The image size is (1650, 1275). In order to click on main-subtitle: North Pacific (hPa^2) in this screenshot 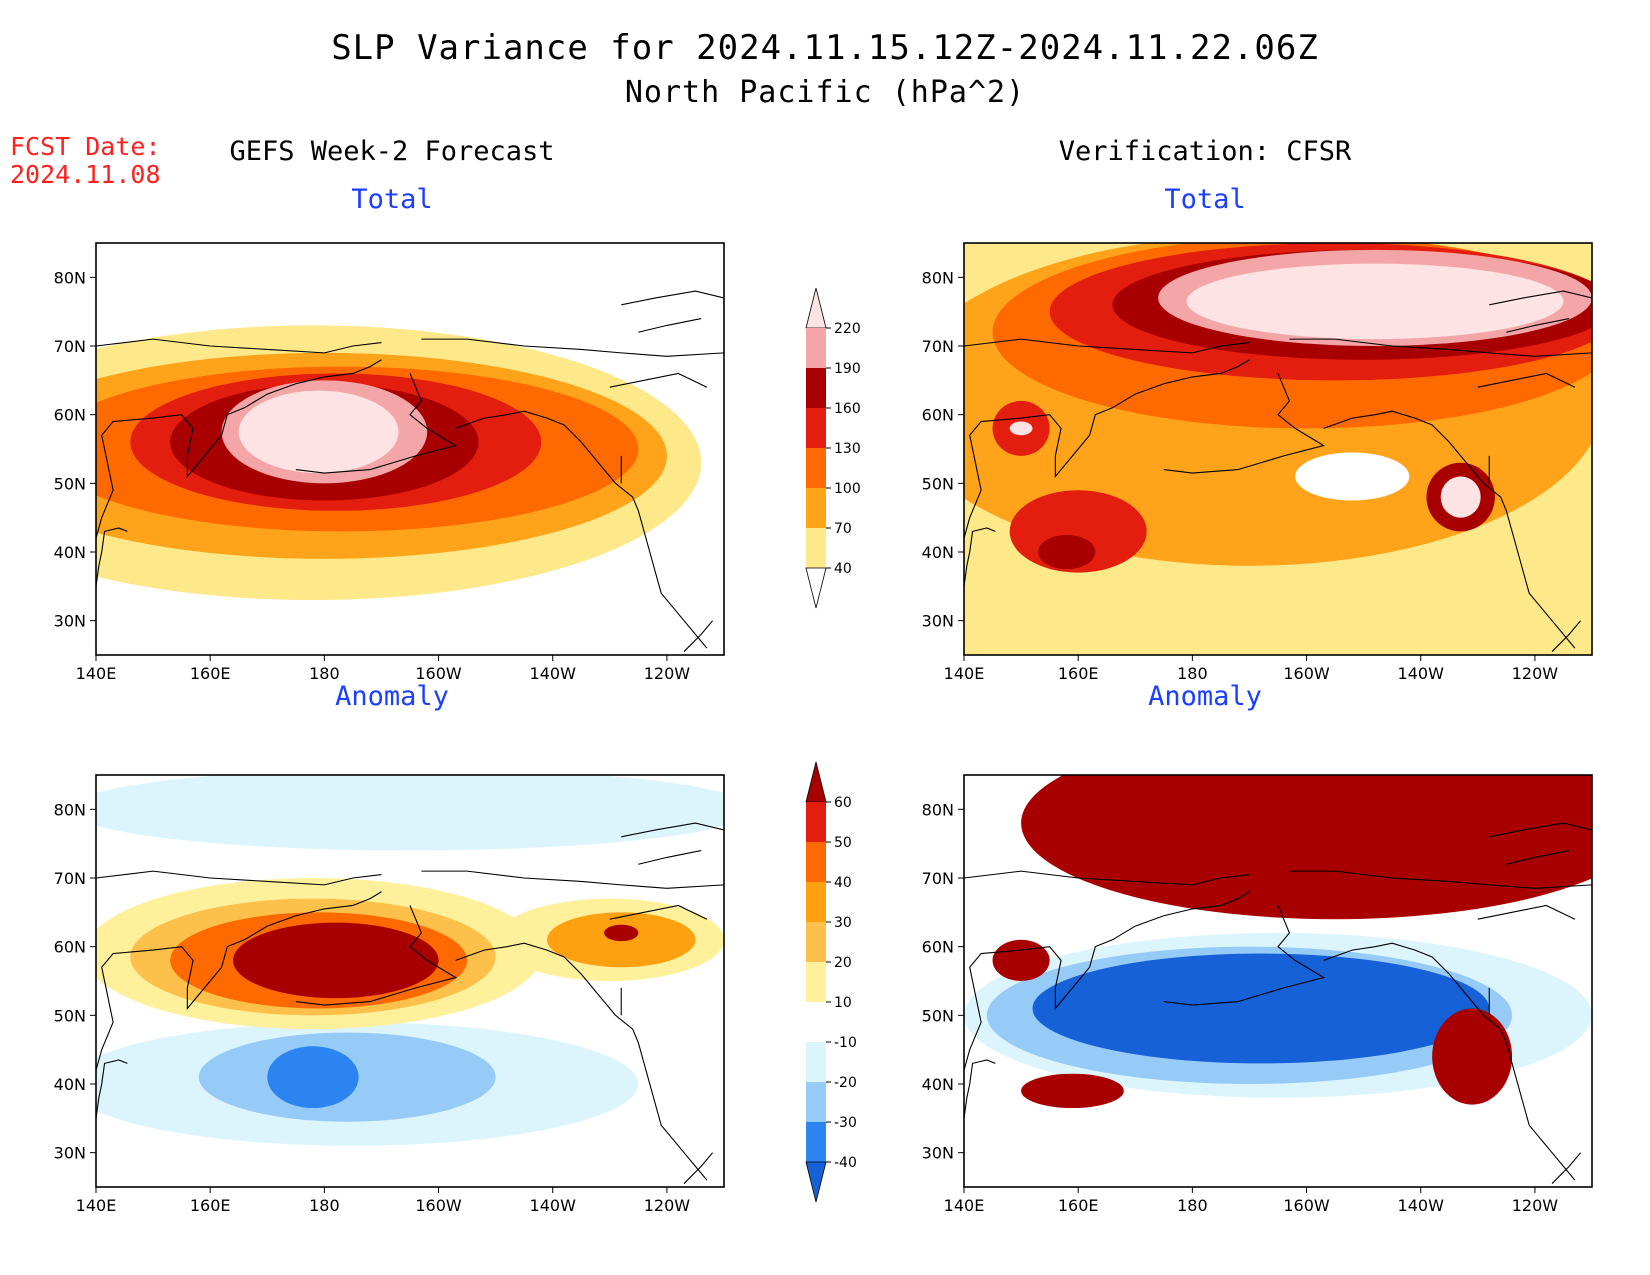, I will do `click(825, 92)`.